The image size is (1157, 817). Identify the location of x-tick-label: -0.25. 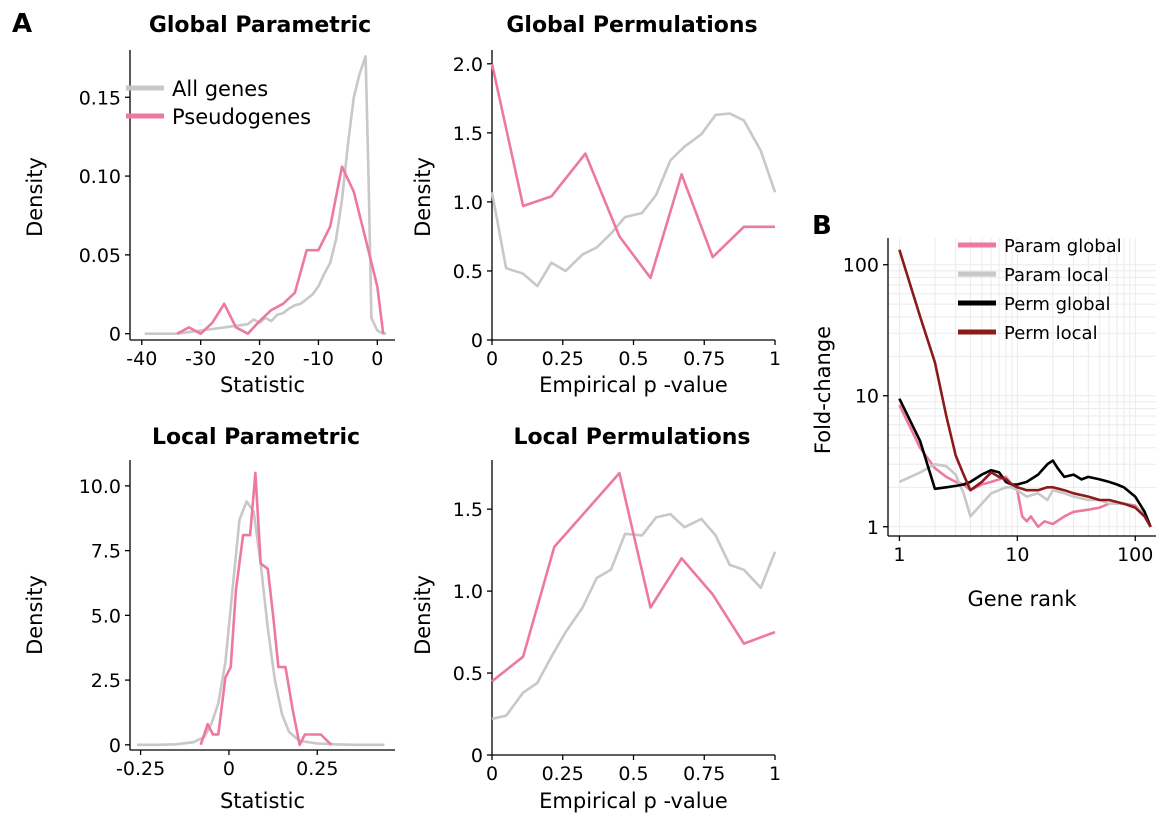
(140, 769).